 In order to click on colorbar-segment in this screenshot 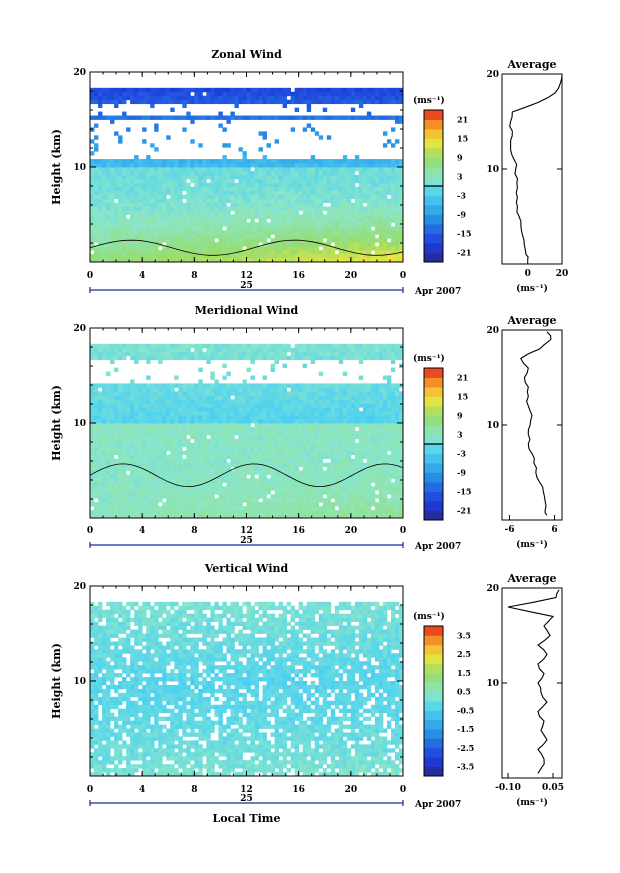, I will do `click(433, 238)`.